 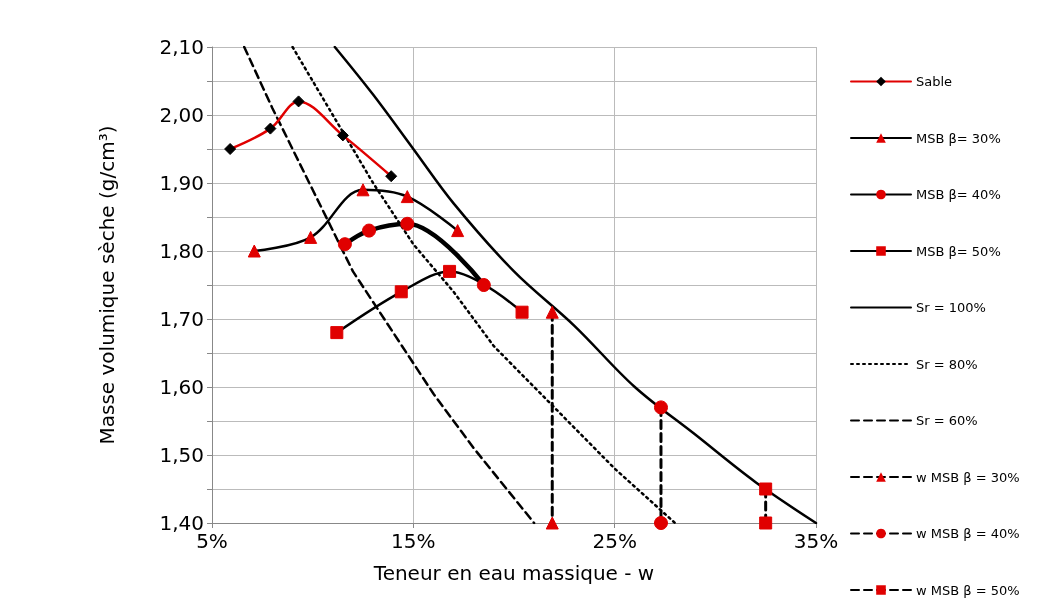 I want to click on y-tick-label: 2,10, so click(x=181, y=47).